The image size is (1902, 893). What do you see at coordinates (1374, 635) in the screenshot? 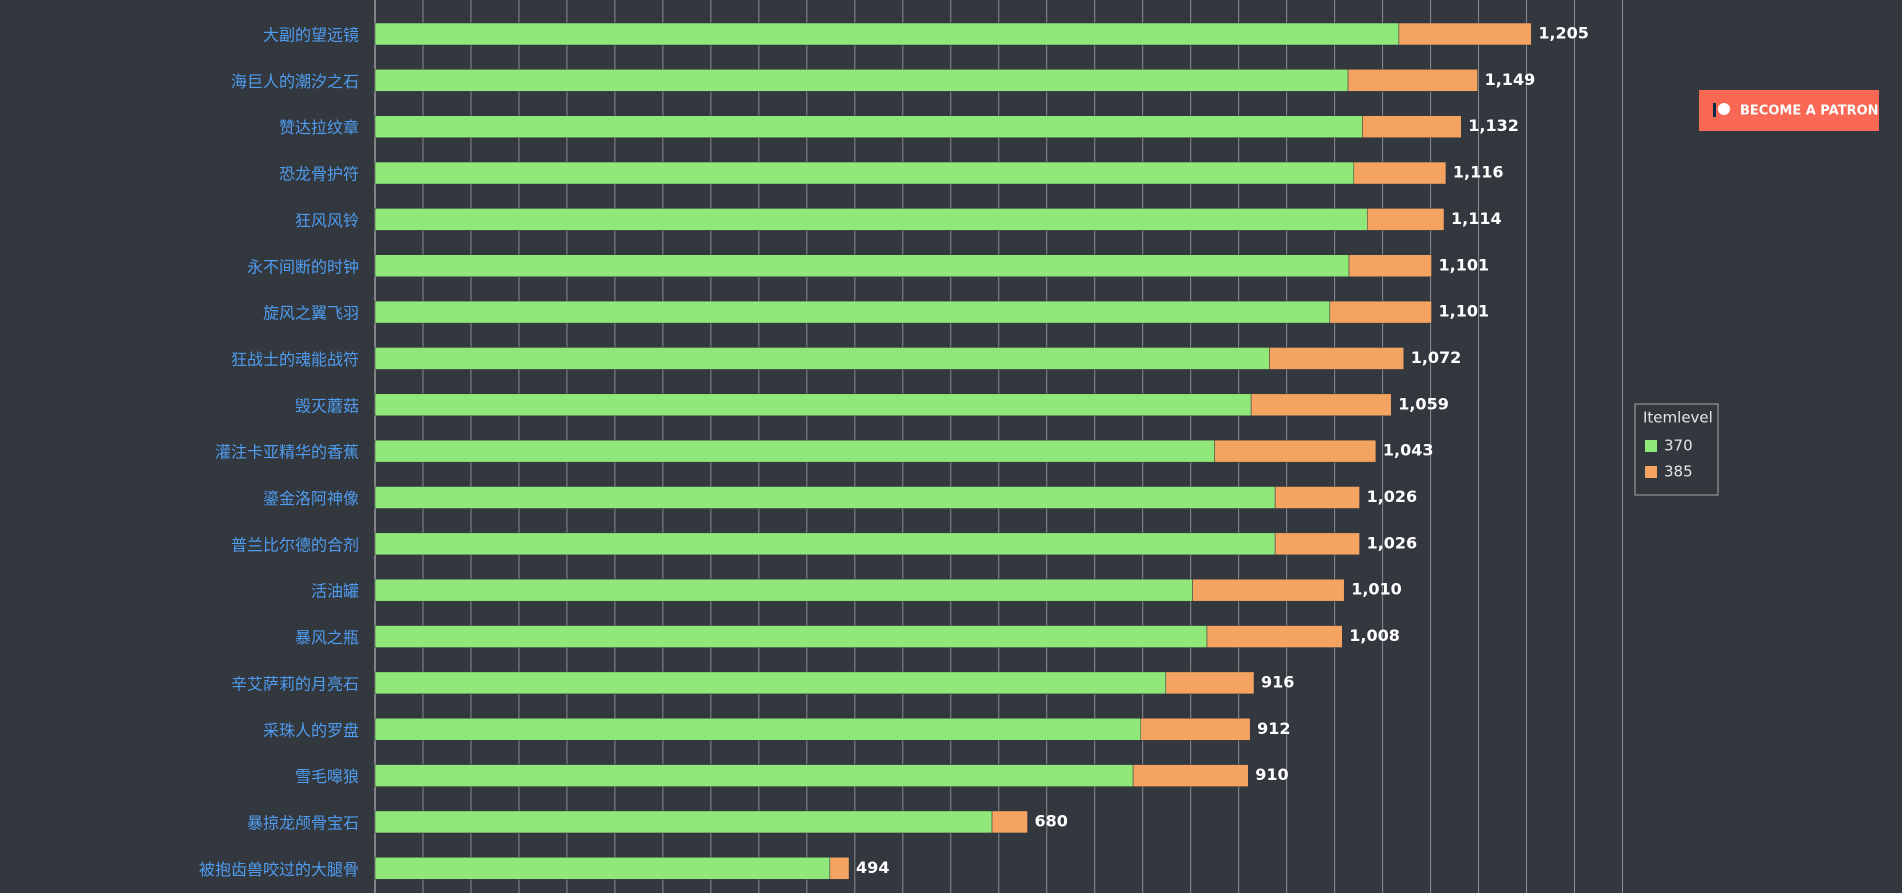
I see `total-label: 1,008` at bounding box center [1374, 635].